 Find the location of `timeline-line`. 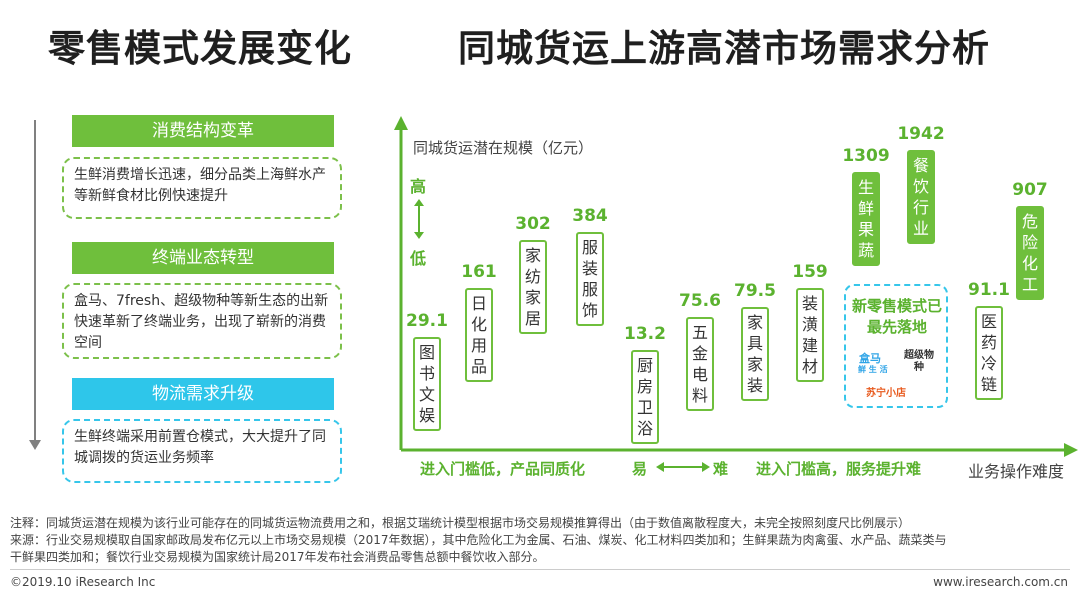

timeline-line is located at coordinates (35, 281).